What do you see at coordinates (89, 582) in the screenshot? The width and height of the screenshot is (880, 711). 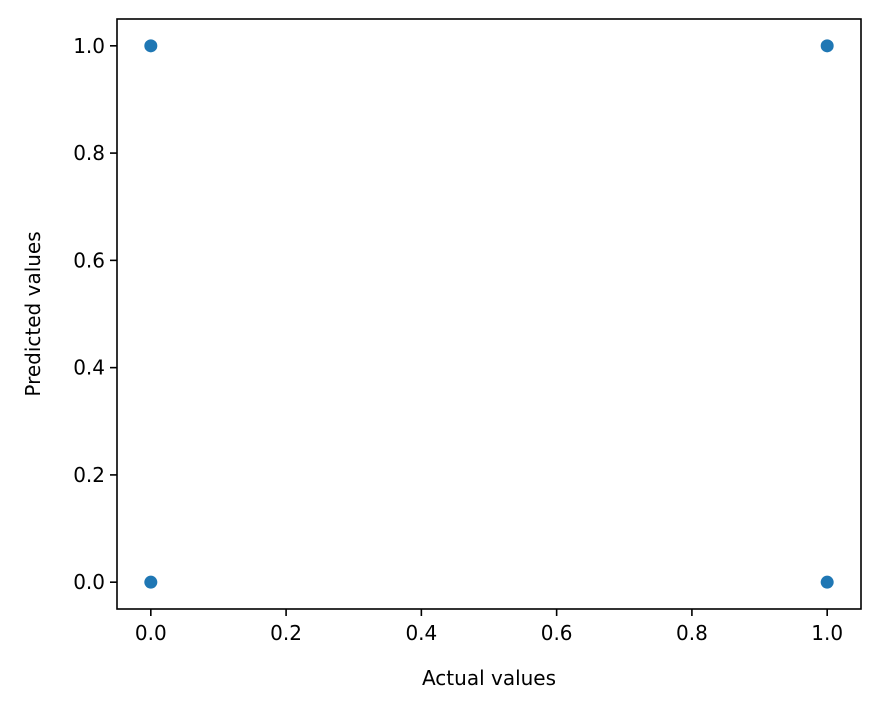 I see `y-tick-label: 0.0` at bounding box center [89, 582].